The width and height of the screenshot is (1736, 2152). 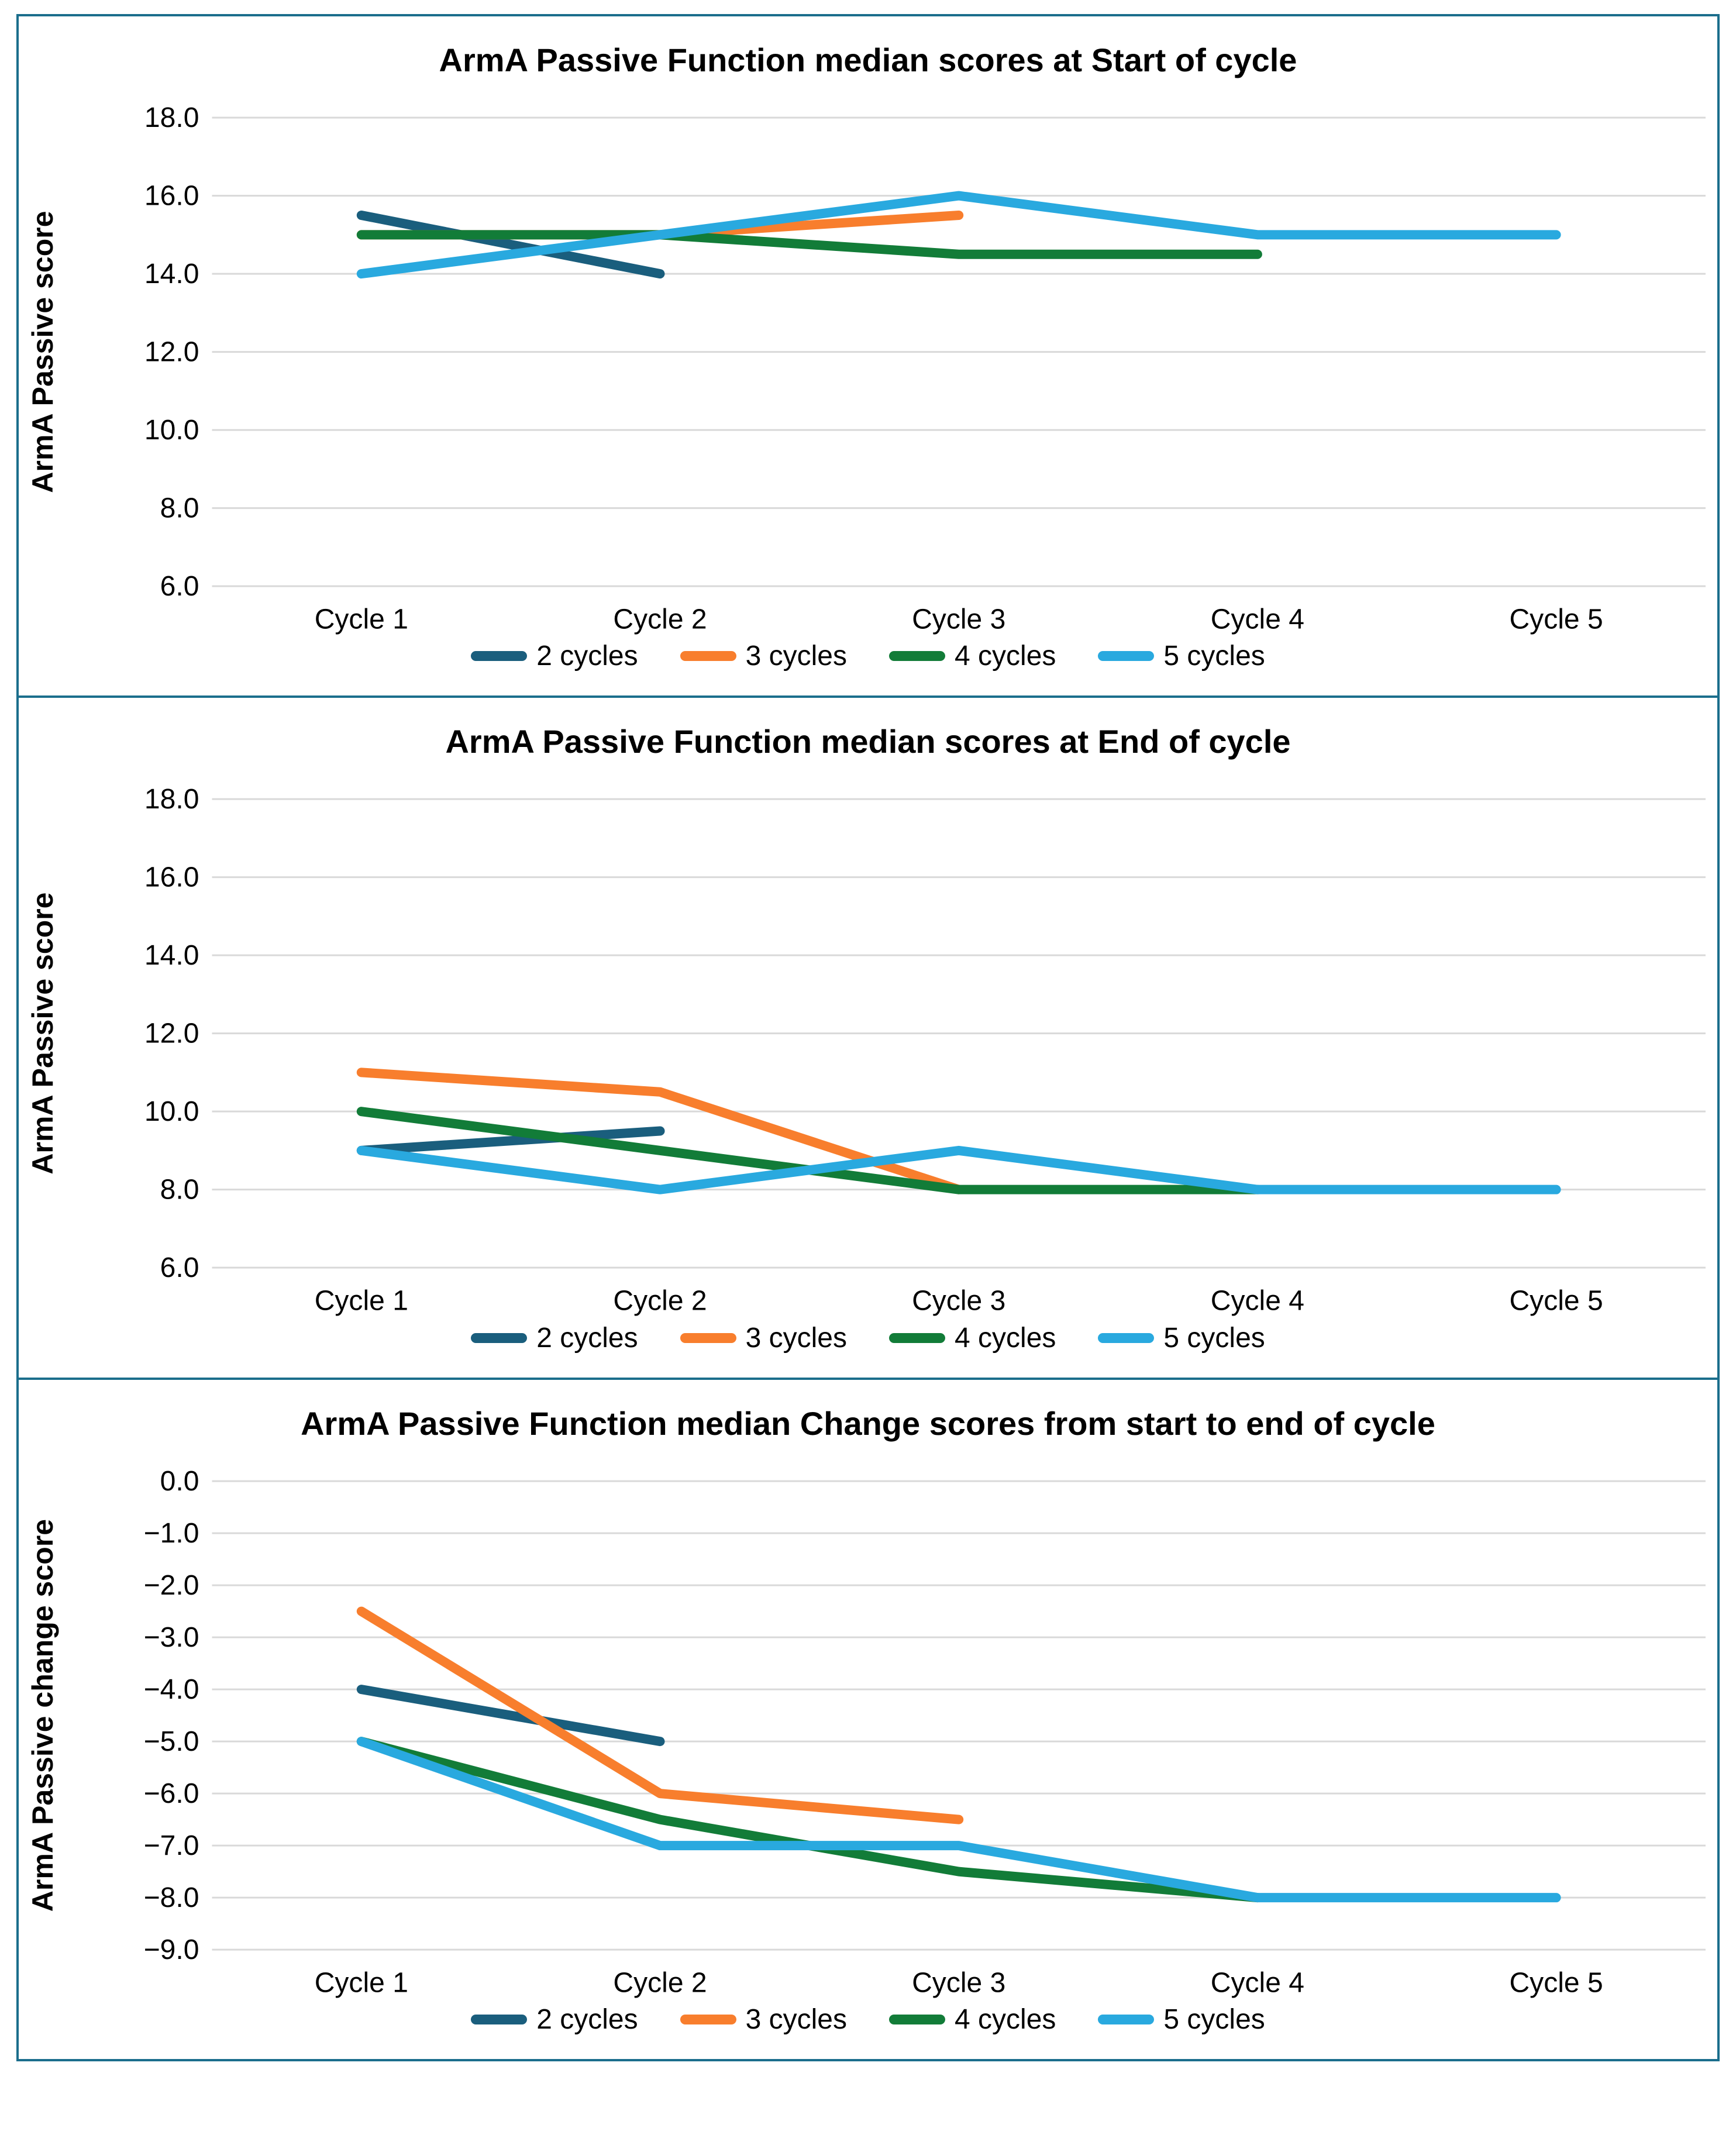 What do you see at coordinates (171, 1741) in the screenshot?
I see `y-tick-label: −5.0` at bounding box center [171, 1741].